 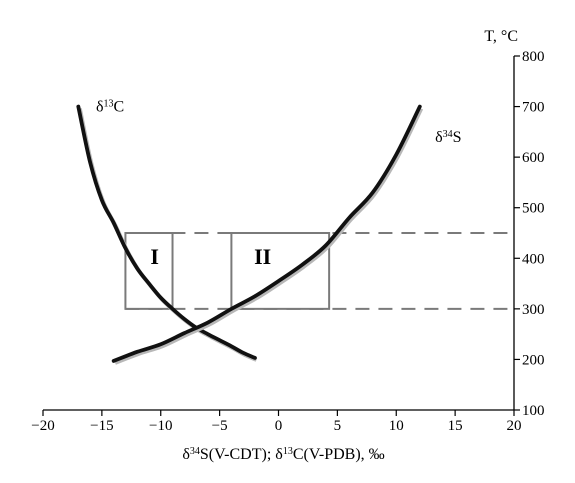 I want to click on x-tick-label: −10, so click(x=160, y=426).